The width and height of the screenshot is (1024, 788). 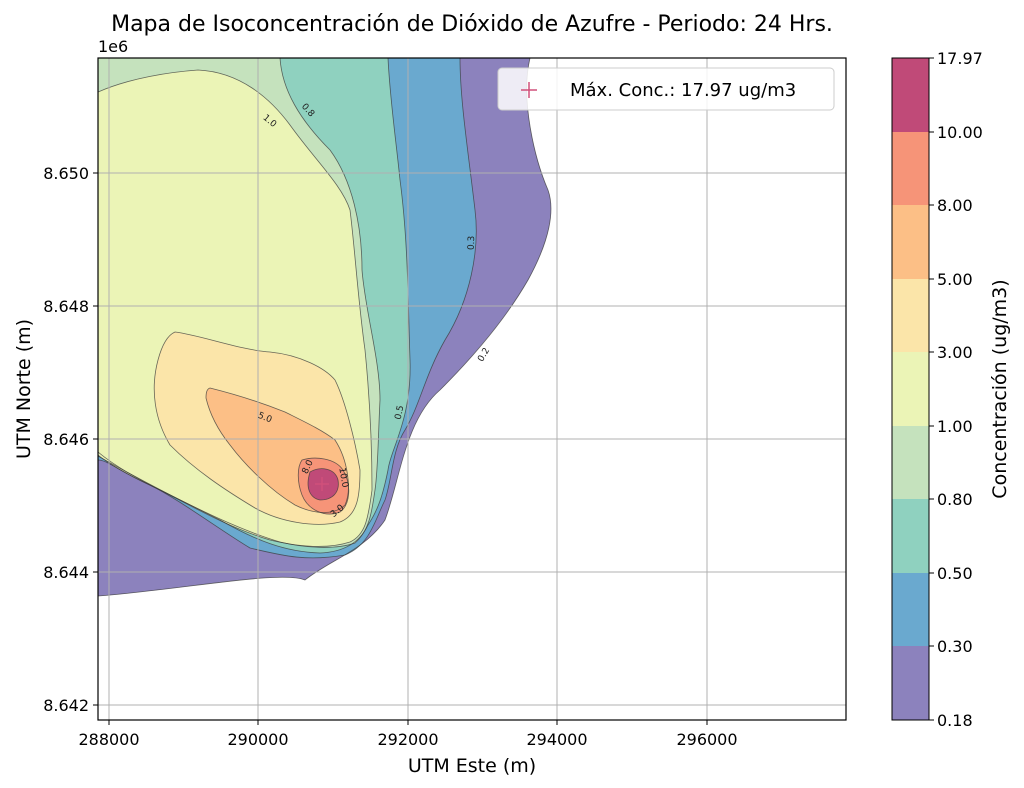 I want to click on x-tick-label-0: 288000, so click(x=108, y=739).